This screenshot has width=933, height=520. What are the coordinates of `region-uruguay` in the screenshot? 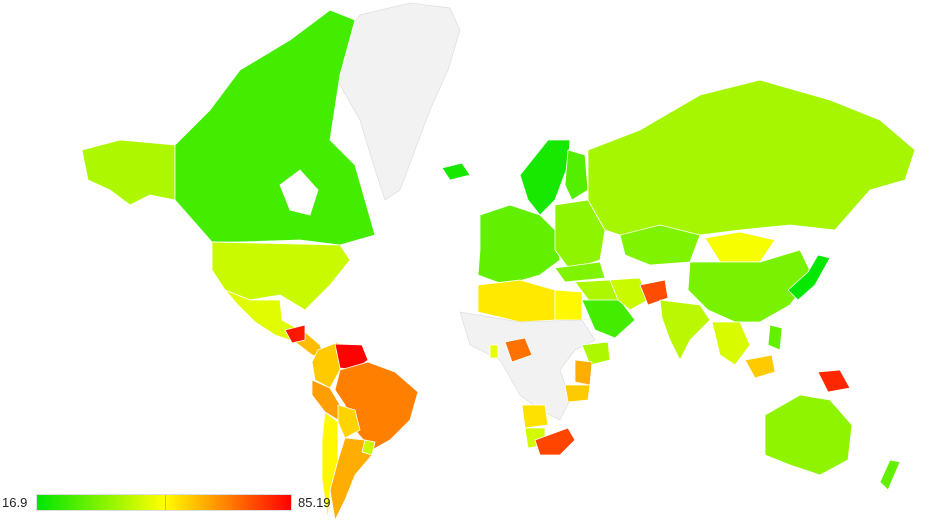 It's located at (368, 447).